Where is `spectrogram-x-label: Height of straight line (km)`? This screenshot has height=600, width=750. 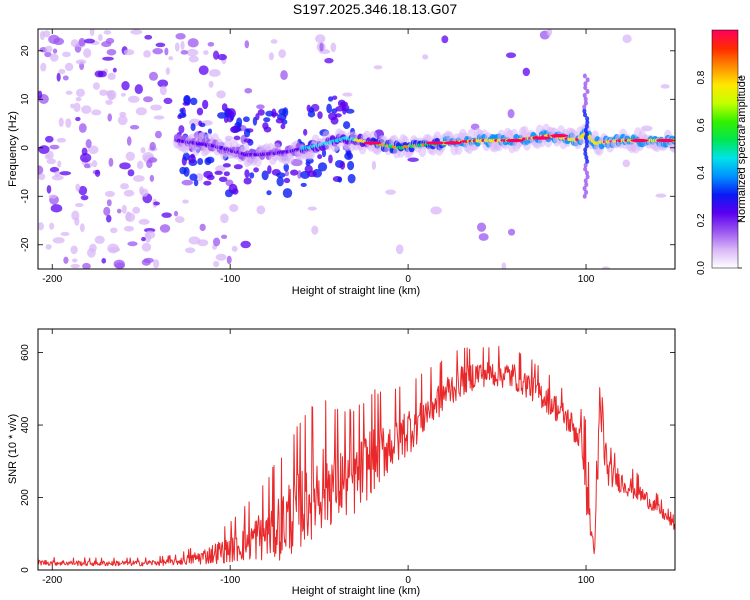 spectrogram-x-label: Height of straight line (km) is located at coordinates (356, 291).